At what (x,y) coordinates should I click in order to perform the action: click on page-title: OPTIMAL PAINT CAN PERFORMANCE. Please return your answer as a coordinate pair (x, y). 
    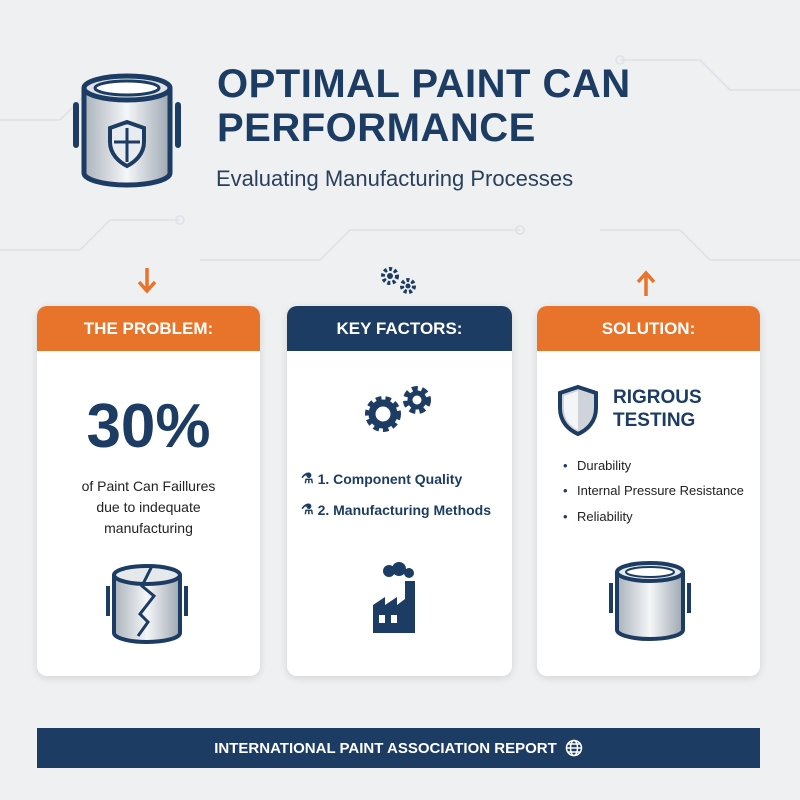
    Looking at the image, I should click on (424, 106).